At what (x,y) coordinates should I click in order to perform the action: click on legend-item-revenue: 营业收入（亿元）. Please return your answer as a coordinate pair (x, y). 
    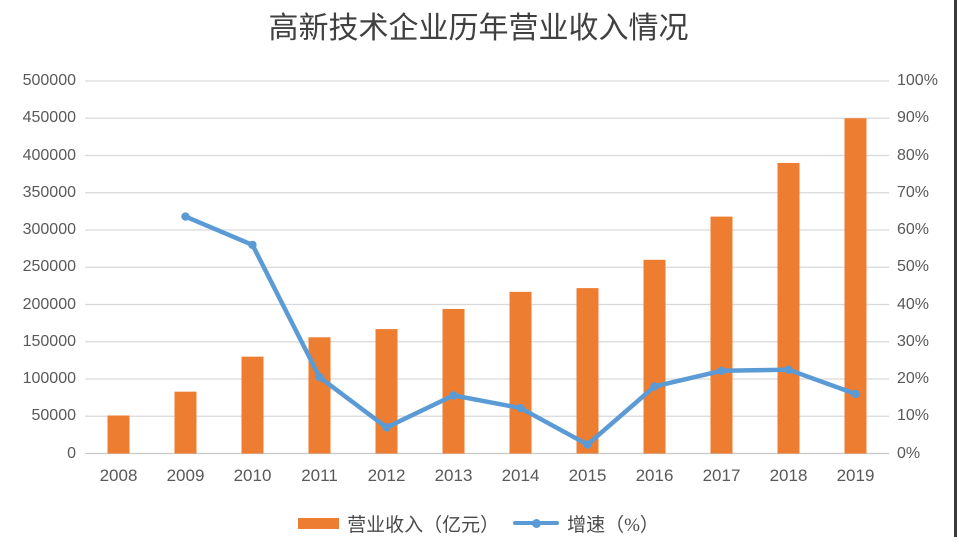
    Looking at the image, I should click on (398, 523).